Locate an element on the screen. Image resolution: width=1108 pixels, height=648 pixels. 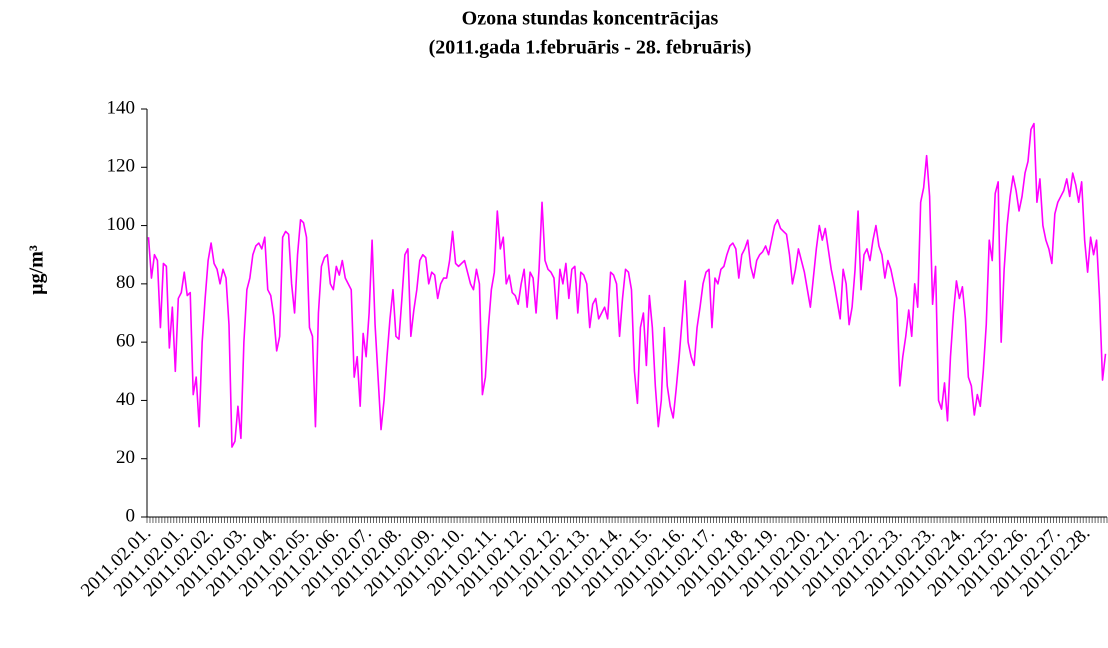
y-tick-label: 0 is located at coordinates (131, 515).